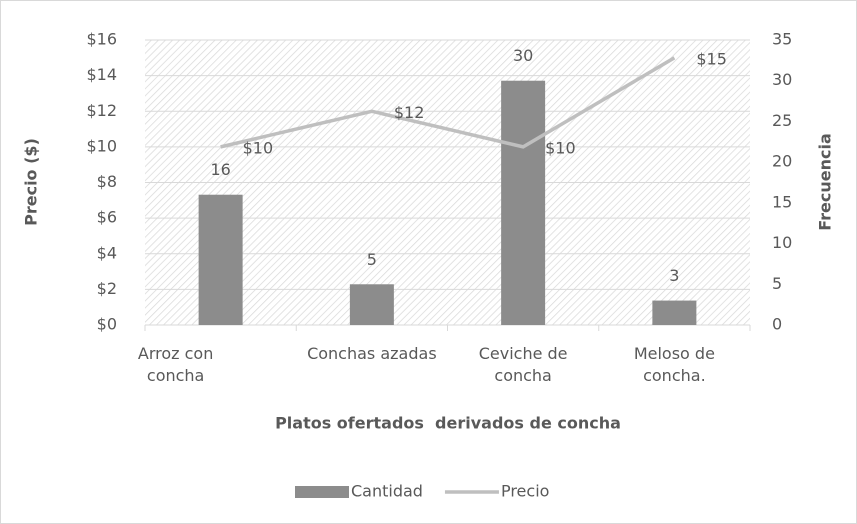 Image resolution: width=857 pixels, height=524 pixels. What do you see at coordinates (782, 201) in the screenshot?
I see `y2-tick-label: 15` at bounding box center [782, 201].